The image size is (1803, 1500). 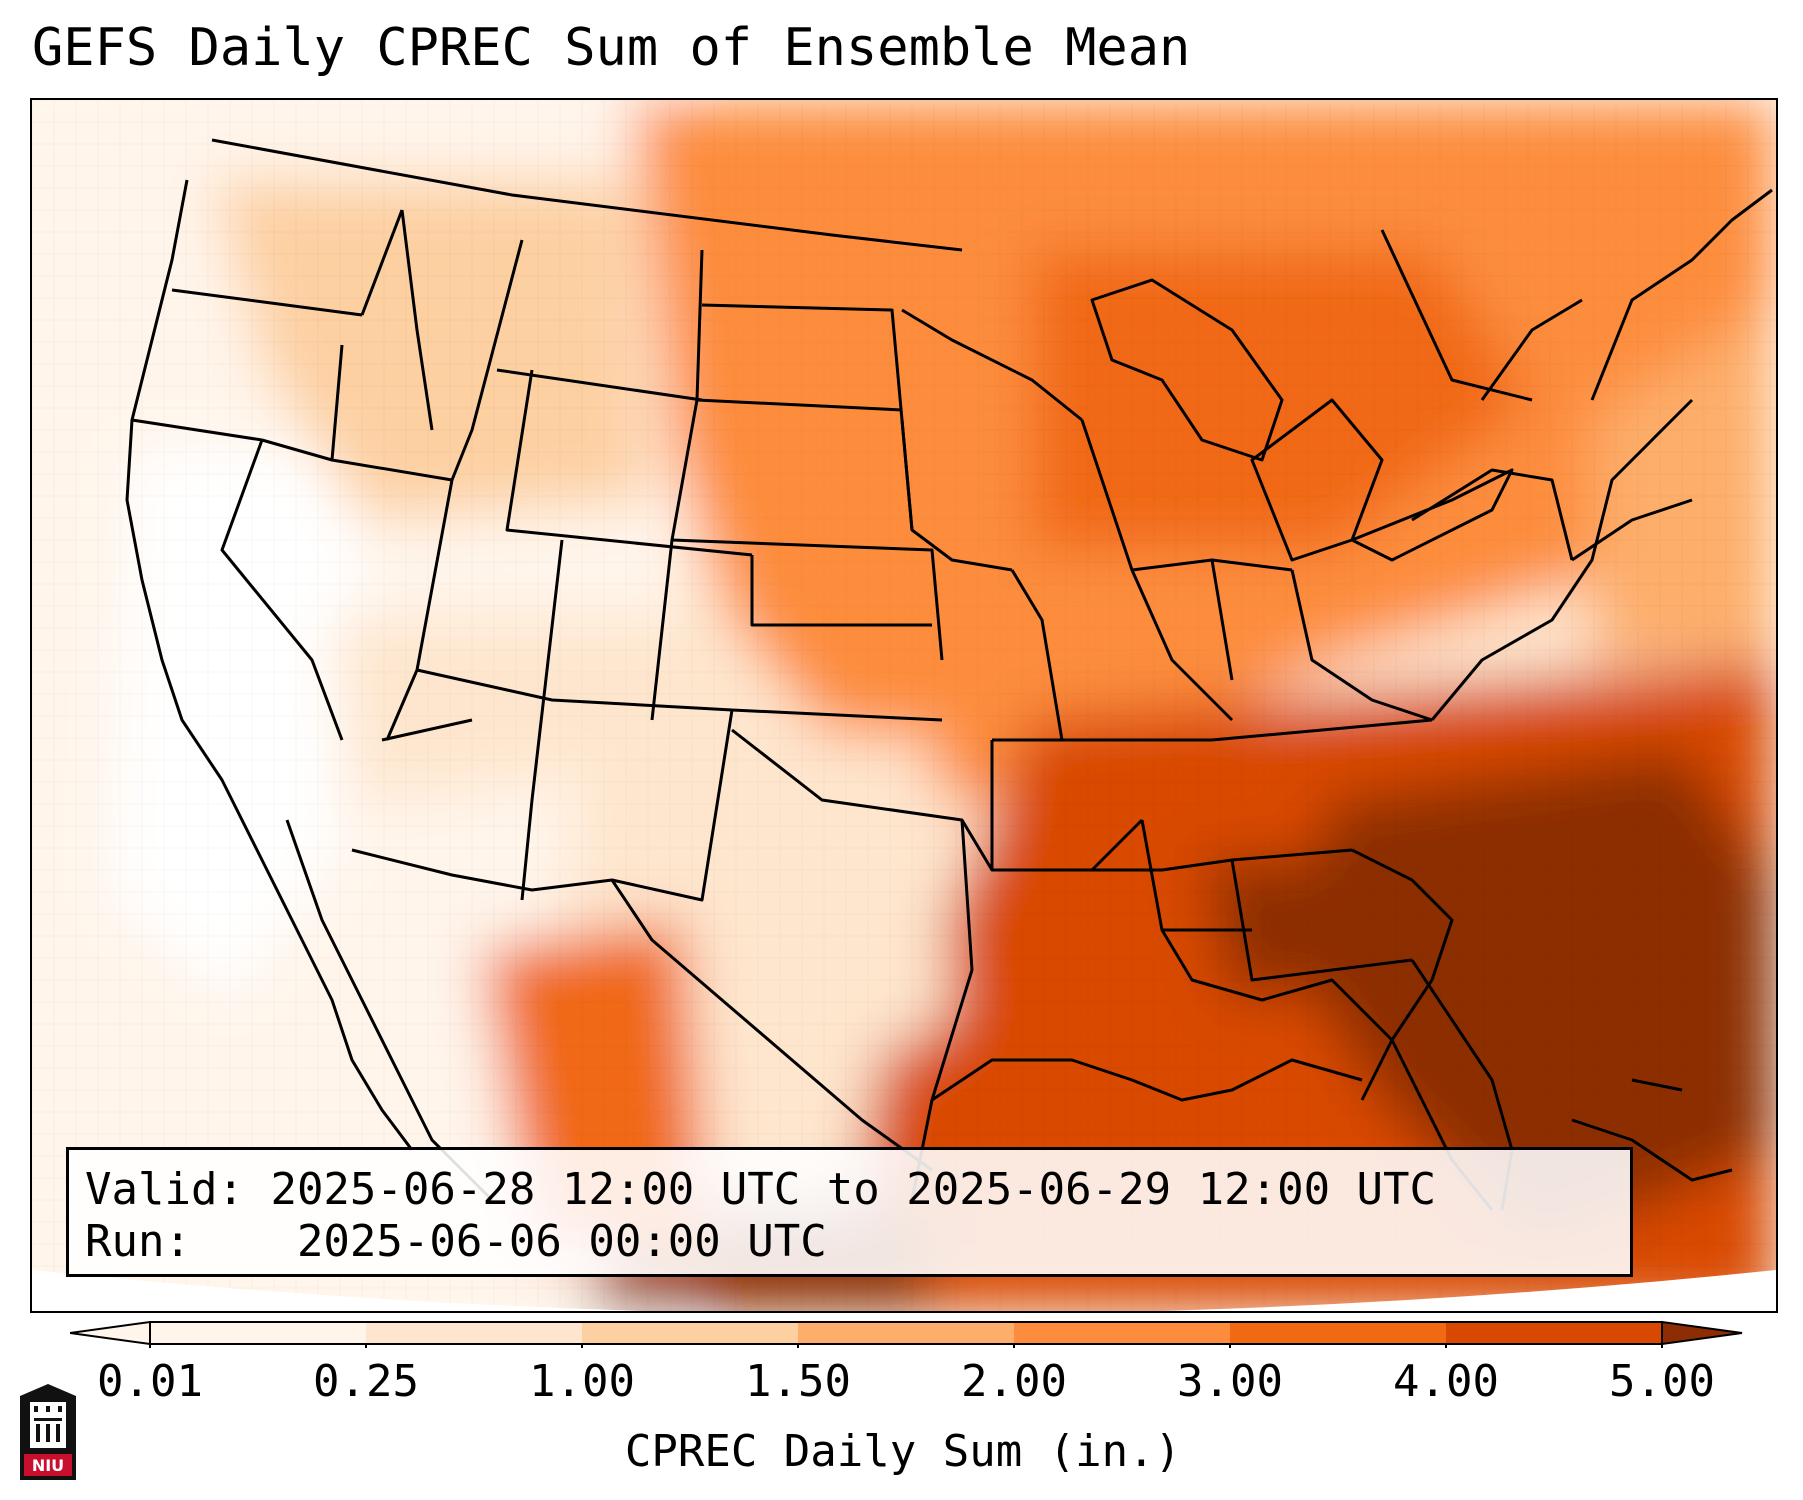 What do you see at coordinates (110, 1333) in the screenshot?
I see `colorbar-extend-min` at bounding box center [110, 1333].